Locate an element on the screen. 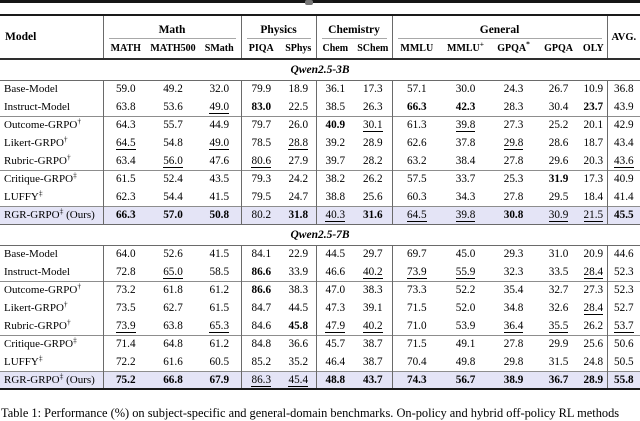 Image resolution: width=640 pixels, height=421 pixels. score-cell: 71.5 is located at coordinates (416, 308).